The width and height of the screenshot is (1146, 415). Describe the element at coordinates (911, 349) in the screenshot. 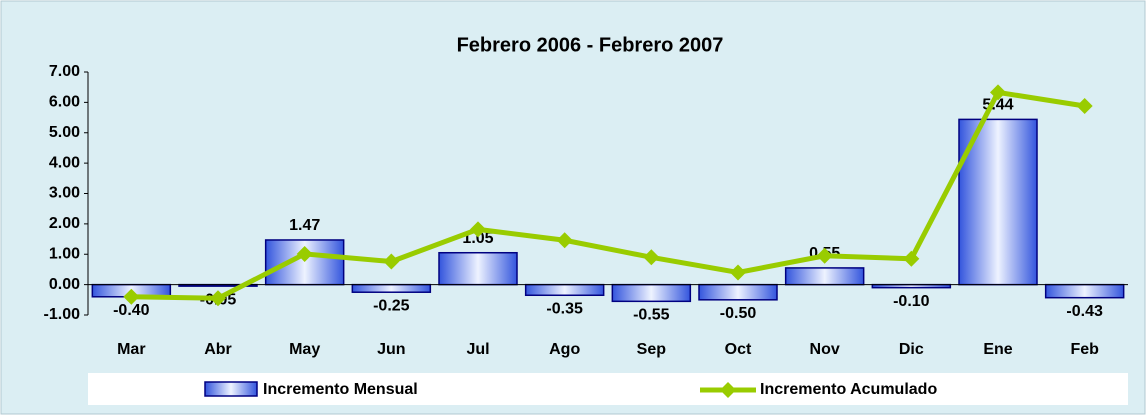

I see `x-tick-label: Dic` at that location.